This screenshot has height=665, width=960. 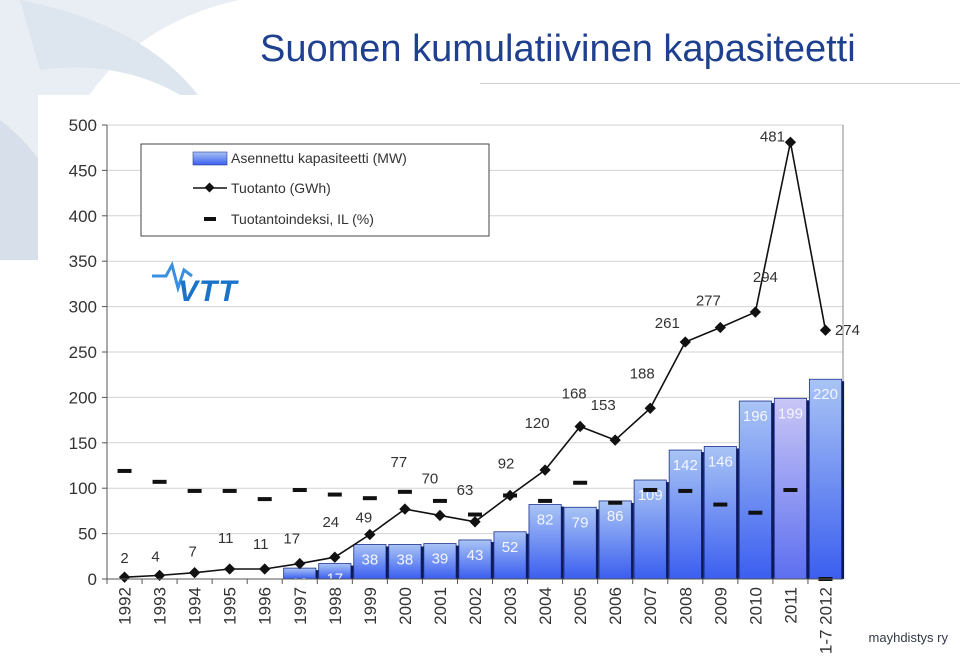 What do you see at coordinates (83, 216) in the screenshot?
I see `y-tick-label: 400` at bounding box center [83, 216].